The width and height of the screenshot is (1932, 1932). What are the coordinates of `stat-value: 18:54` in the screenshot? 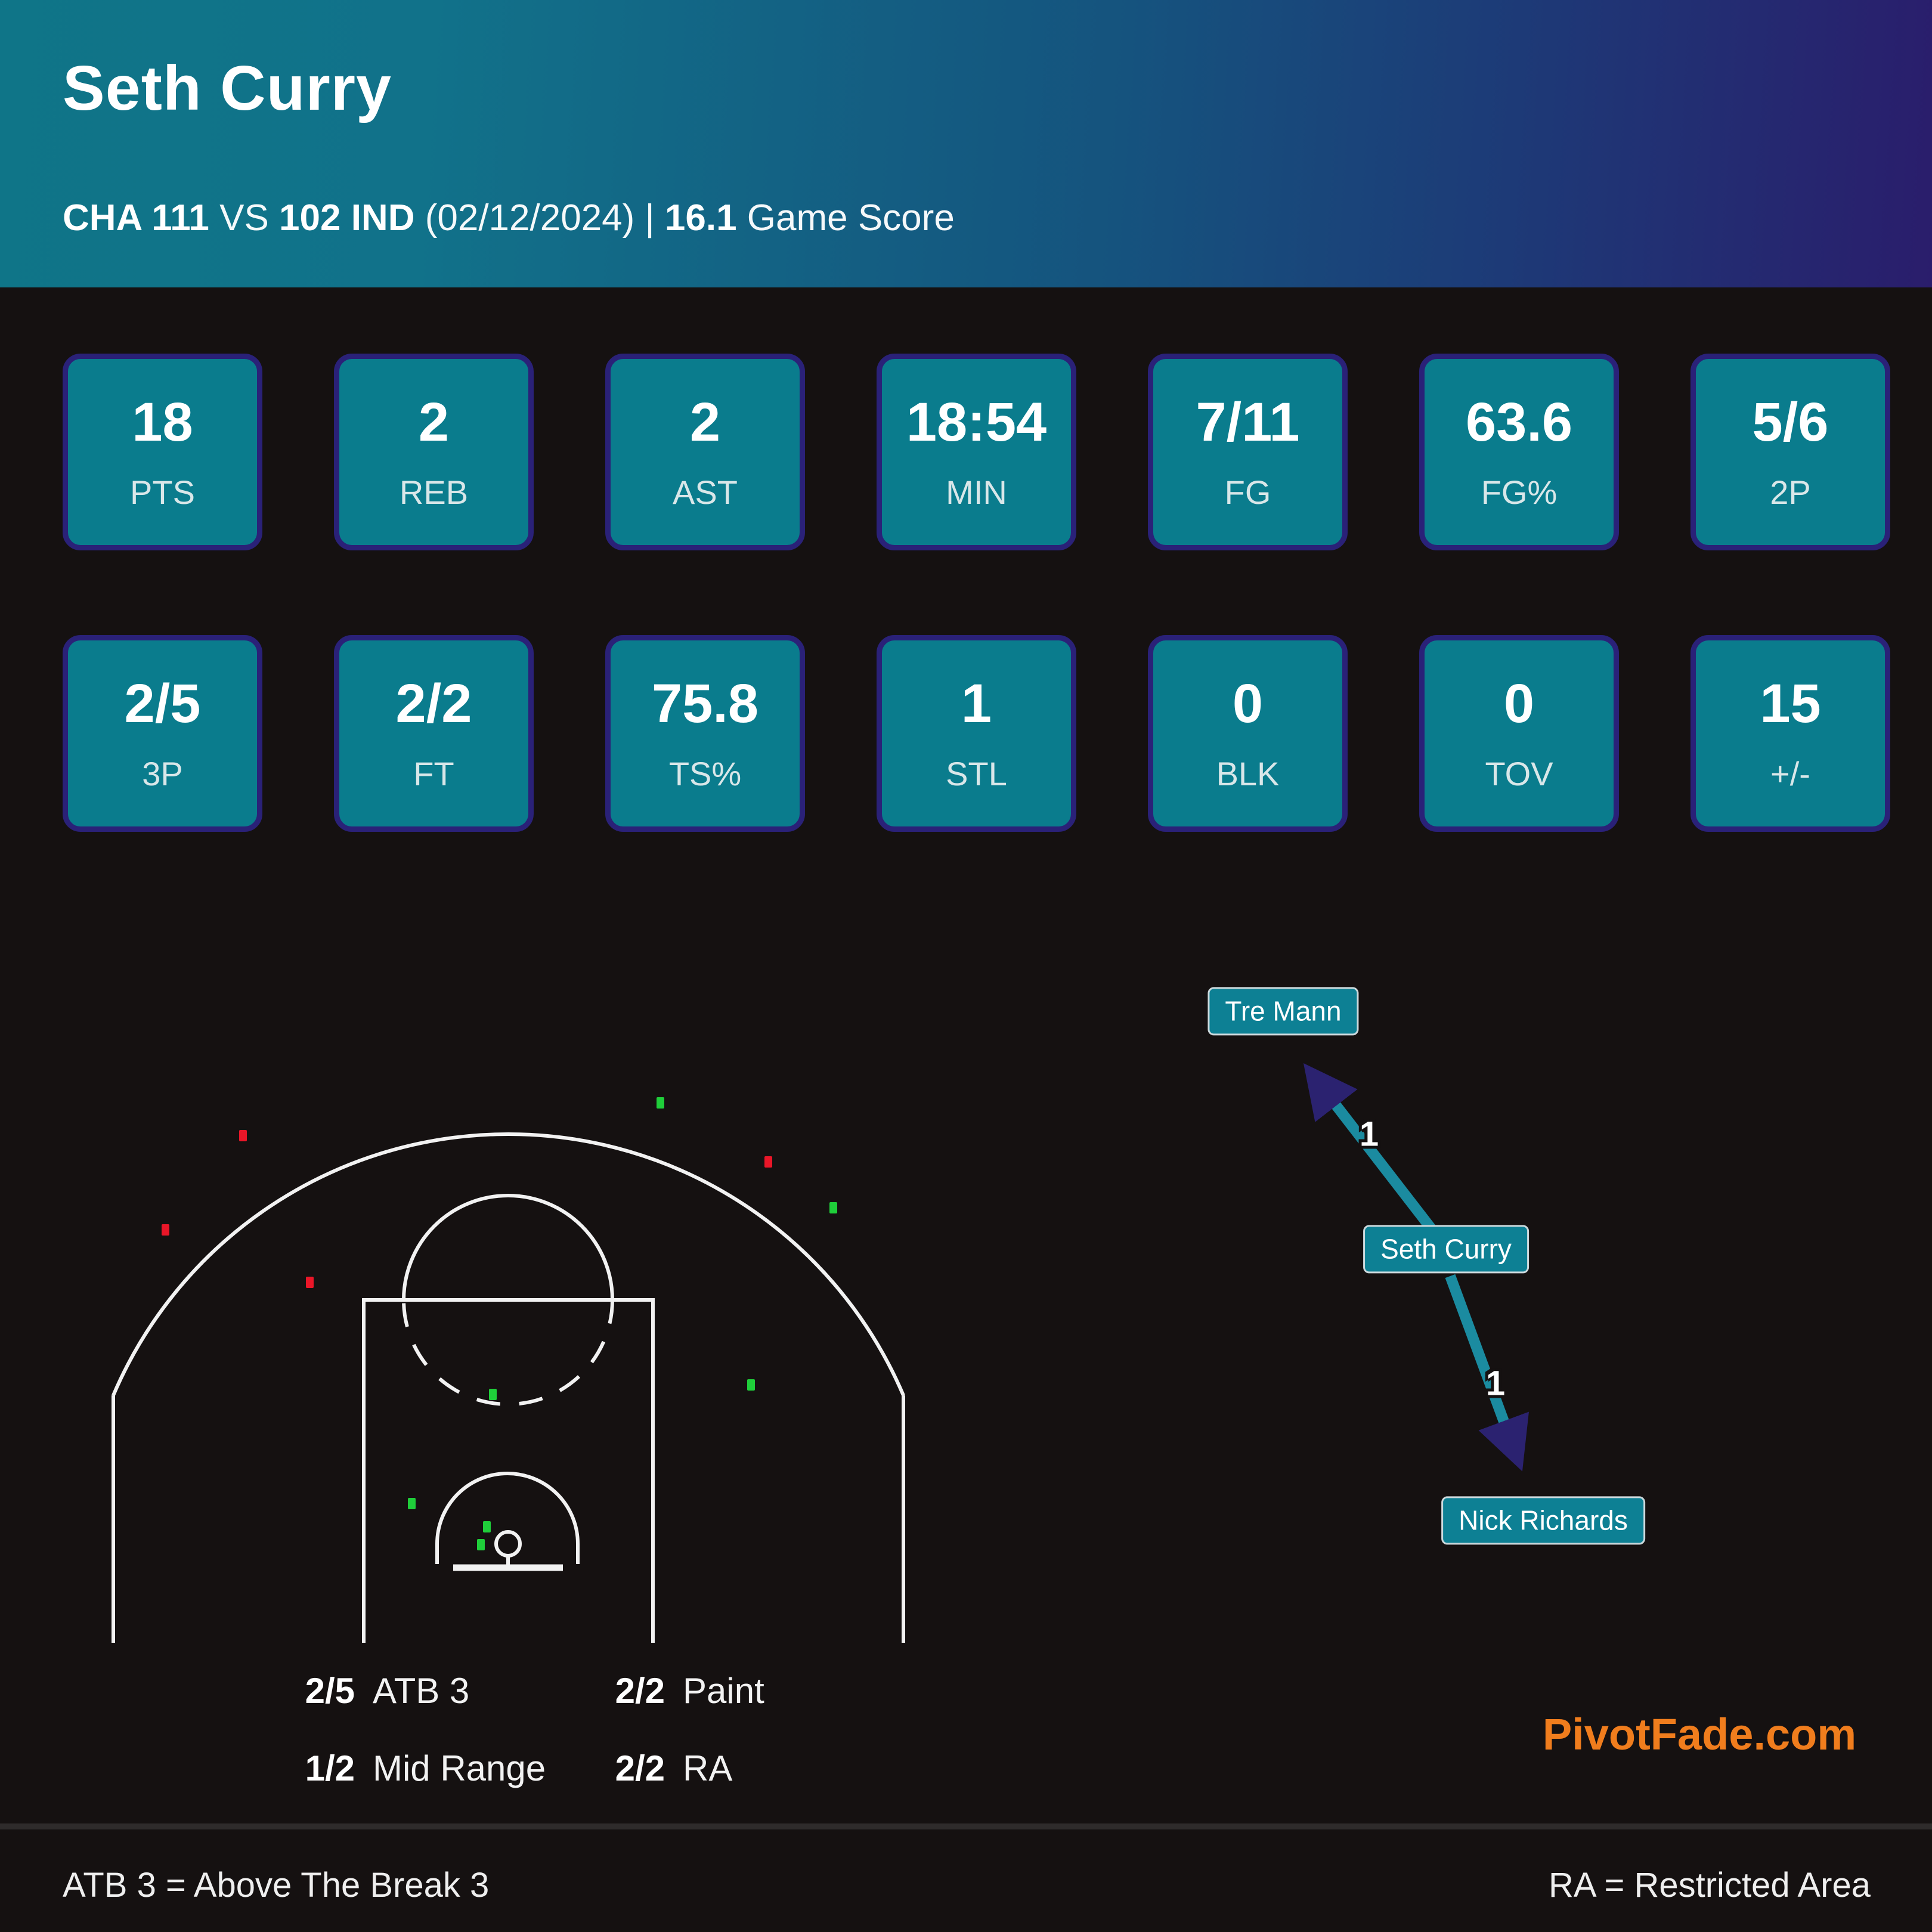 It's located at (977, 423).